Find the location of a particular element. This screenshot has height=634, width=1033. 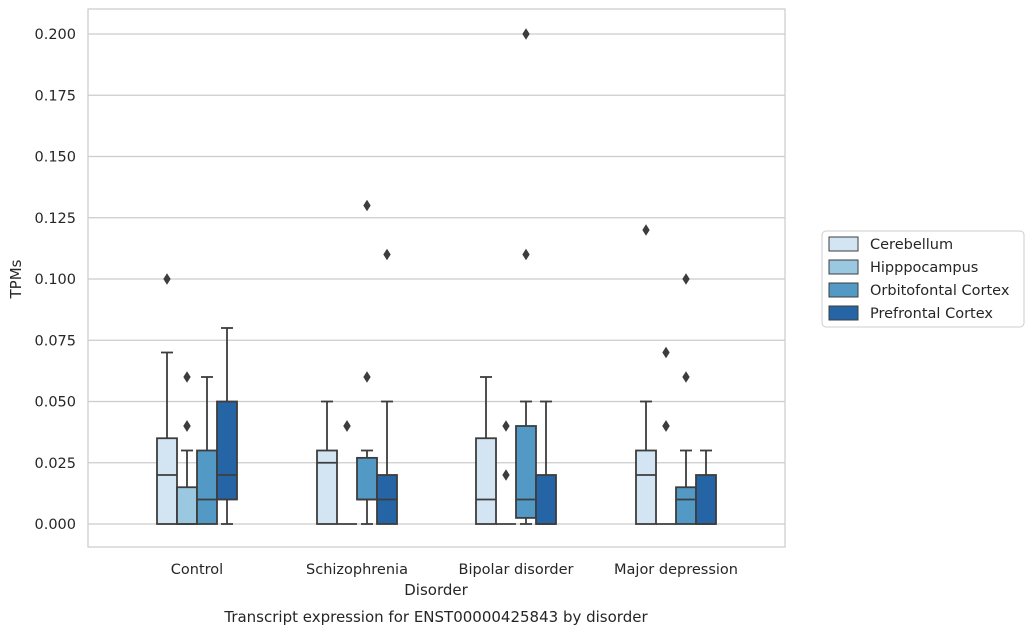

legend-label: Prefrontal Cortex is located at coordinates (931, 314).